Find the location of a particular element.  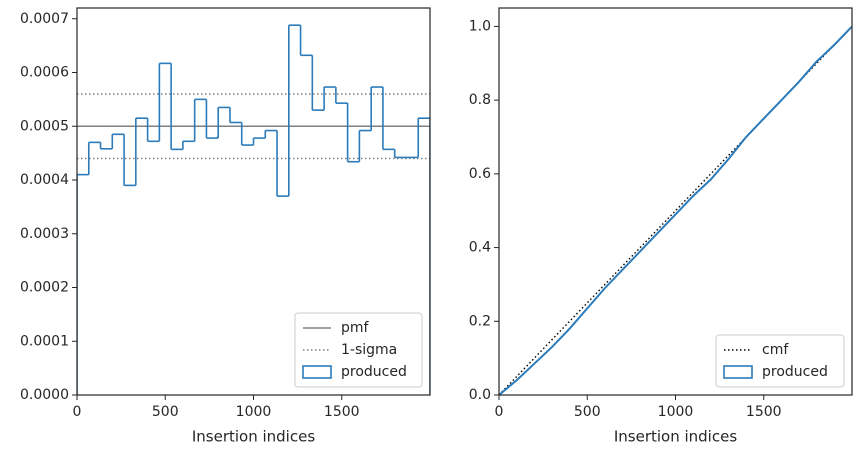

legend-label: 1-sigma is located at coordinates (369, 350).